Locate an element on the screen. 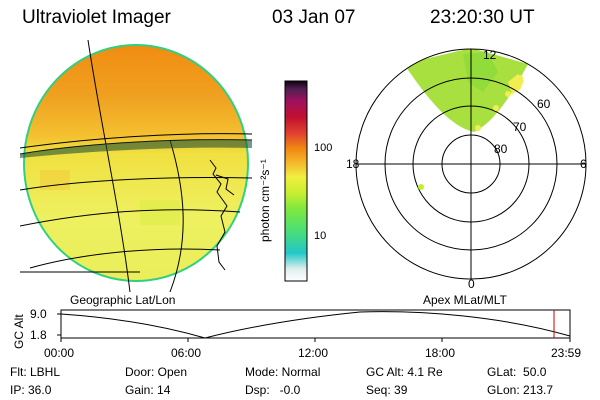 This screenshot has height=400, width=600. apex-label: Apex MLat/MLT is located at coordinates (465, 300).